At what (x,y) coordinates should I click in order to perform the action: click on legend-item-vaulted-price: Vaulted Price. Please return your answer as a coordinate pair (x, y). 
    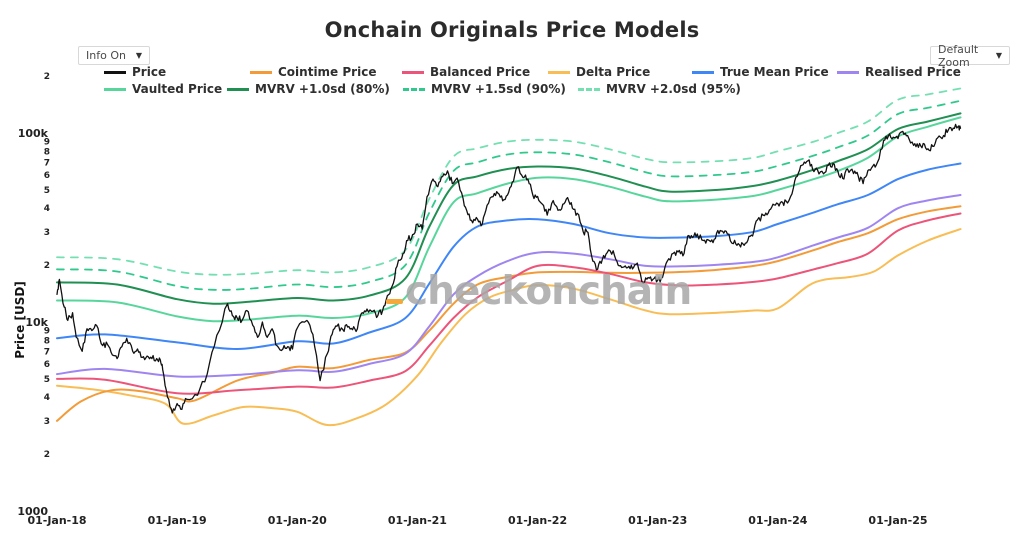
    Looking at the image, I should click on (163, 89).